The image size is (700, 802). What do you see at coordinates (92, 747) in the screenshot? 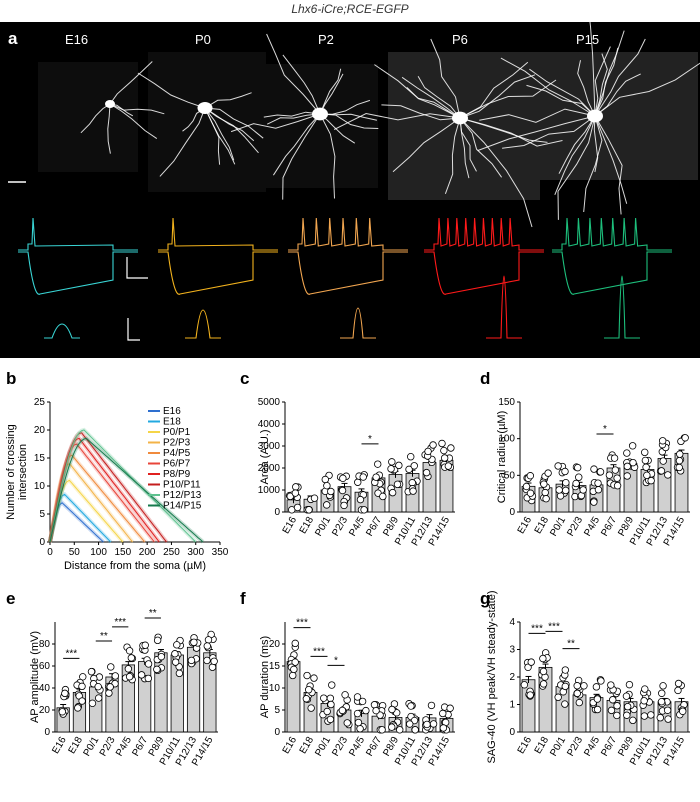
I see `x-tick-label-e: P0/1` at bounding box center [92, 747].